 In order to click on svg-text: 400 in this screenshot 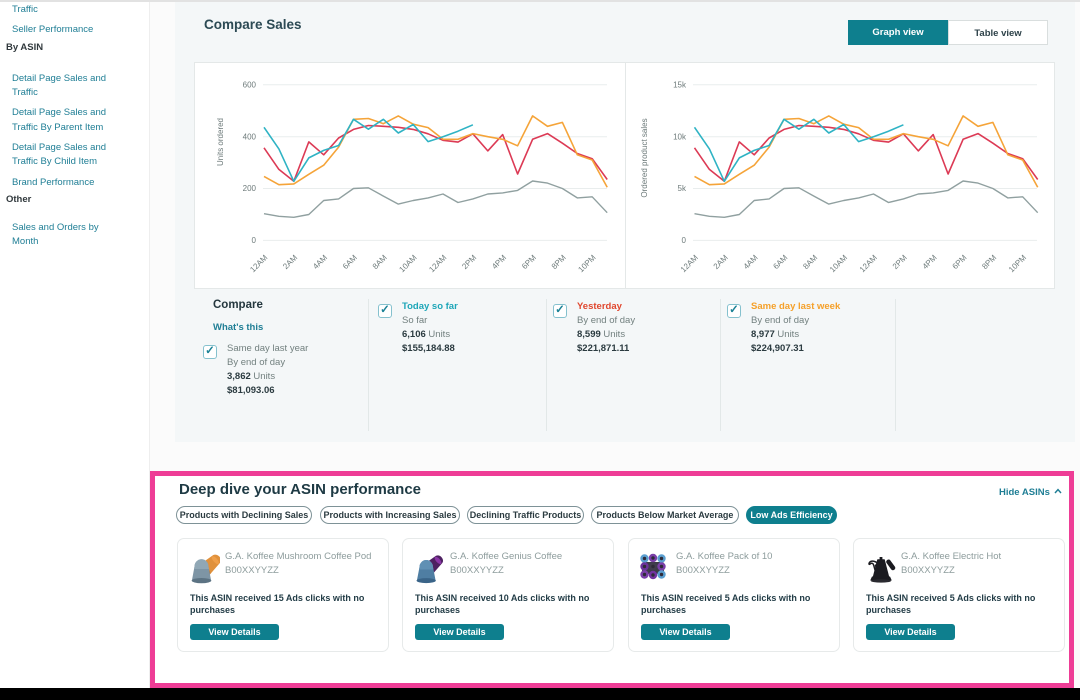, I will do `click(250, 136)`.